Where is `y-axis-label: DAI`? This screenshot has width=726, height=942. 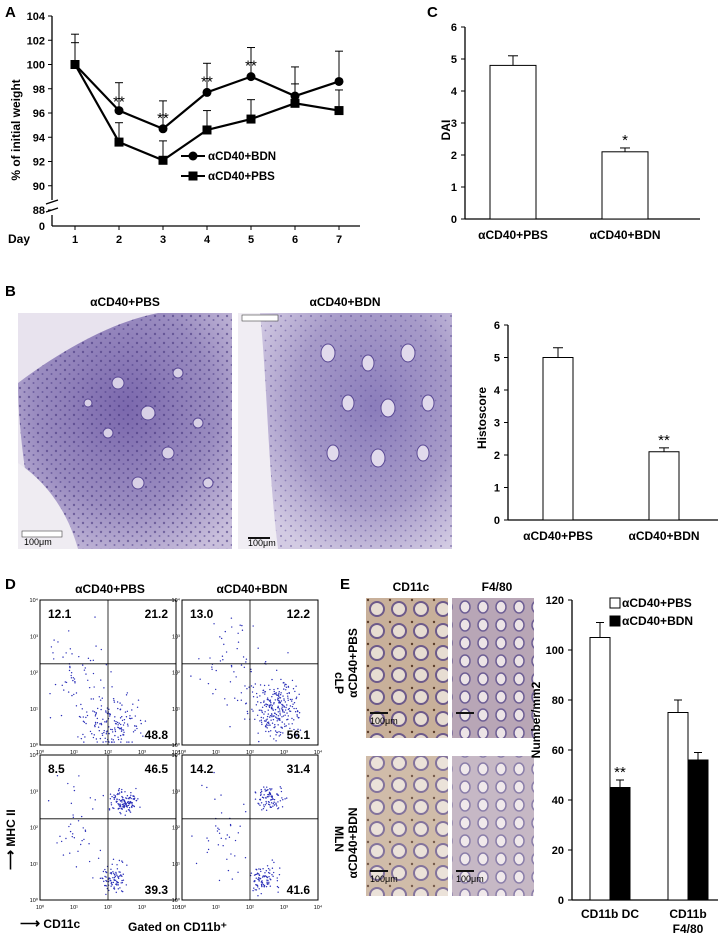
y-axis-label: DAI is located at coordinates (446, 130).